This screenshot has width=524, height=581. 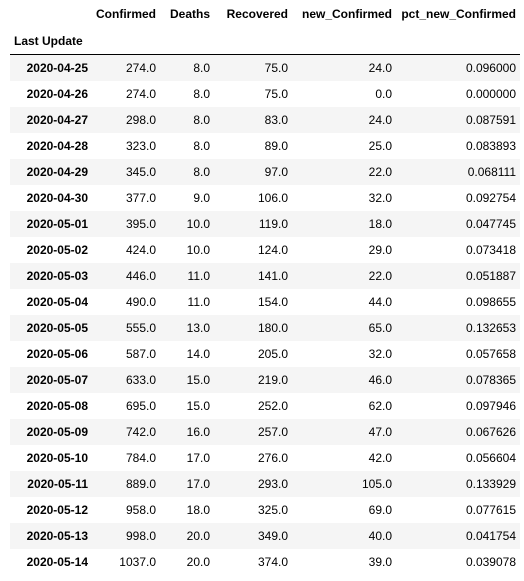 I want to click on cell-recovered: 349.0, so click(x=272, y=536).